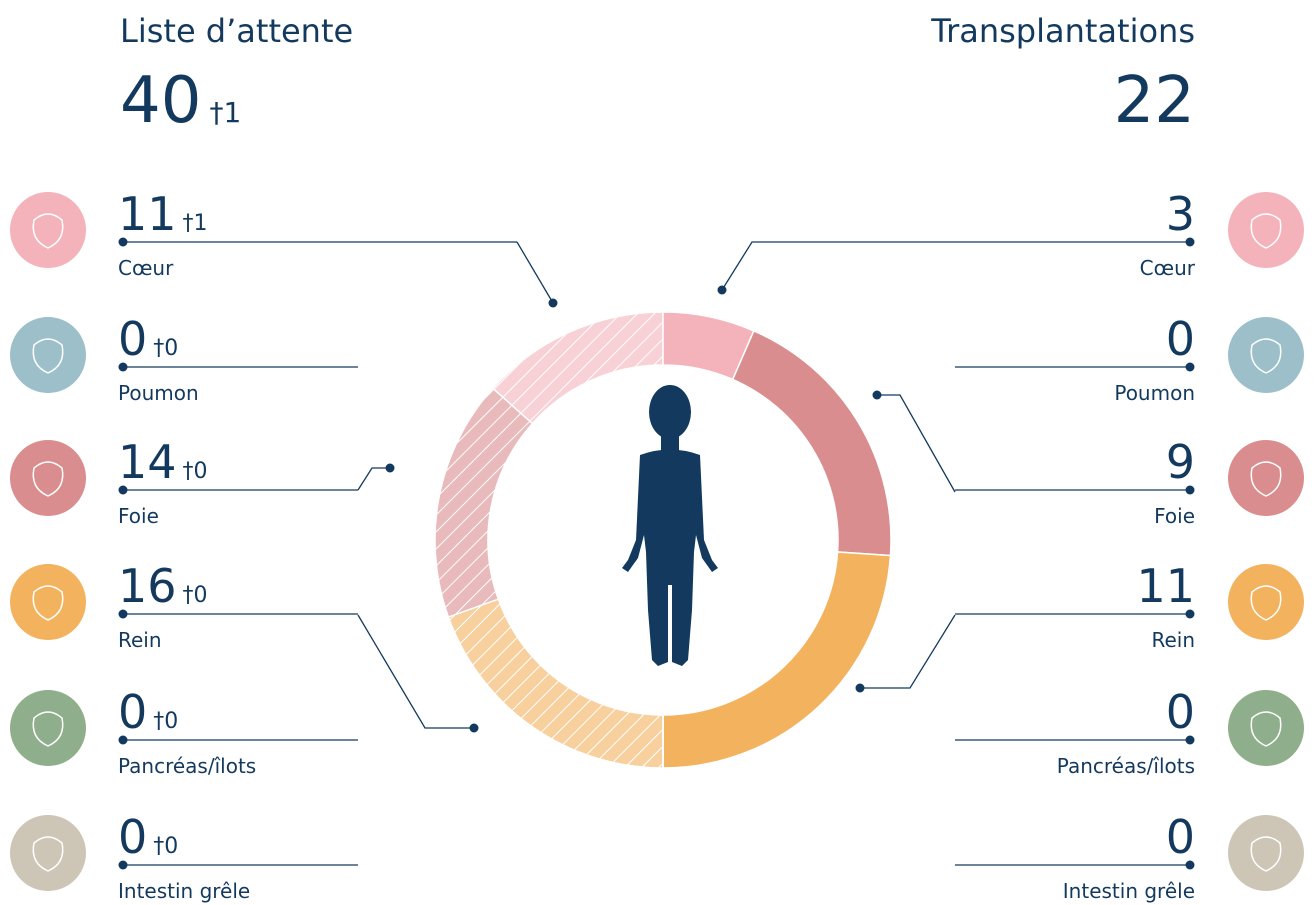 The image size is (1314, 905). Describe the element at coordinates (1154, 101) in the screenshot. I see `transplants-total: 22` at that location.